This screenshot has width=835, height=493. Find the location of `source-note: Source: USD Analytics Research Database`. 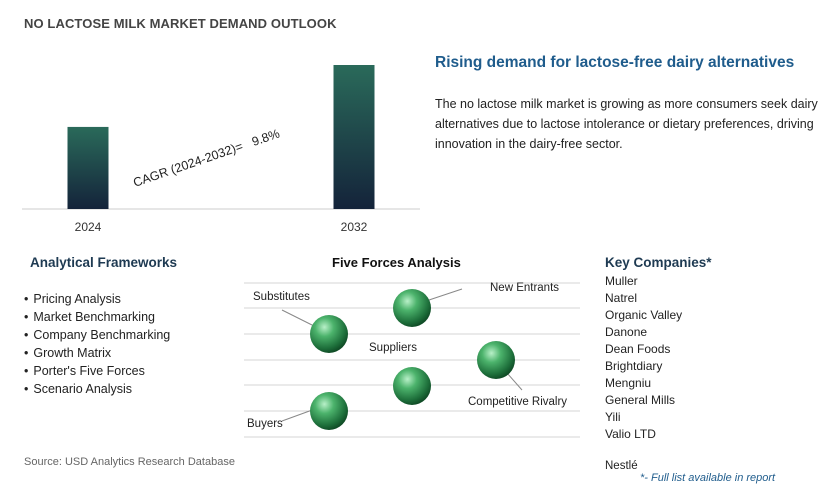

source-note: Source: USD Analytics Research Database is located at coordinates (129, 462).